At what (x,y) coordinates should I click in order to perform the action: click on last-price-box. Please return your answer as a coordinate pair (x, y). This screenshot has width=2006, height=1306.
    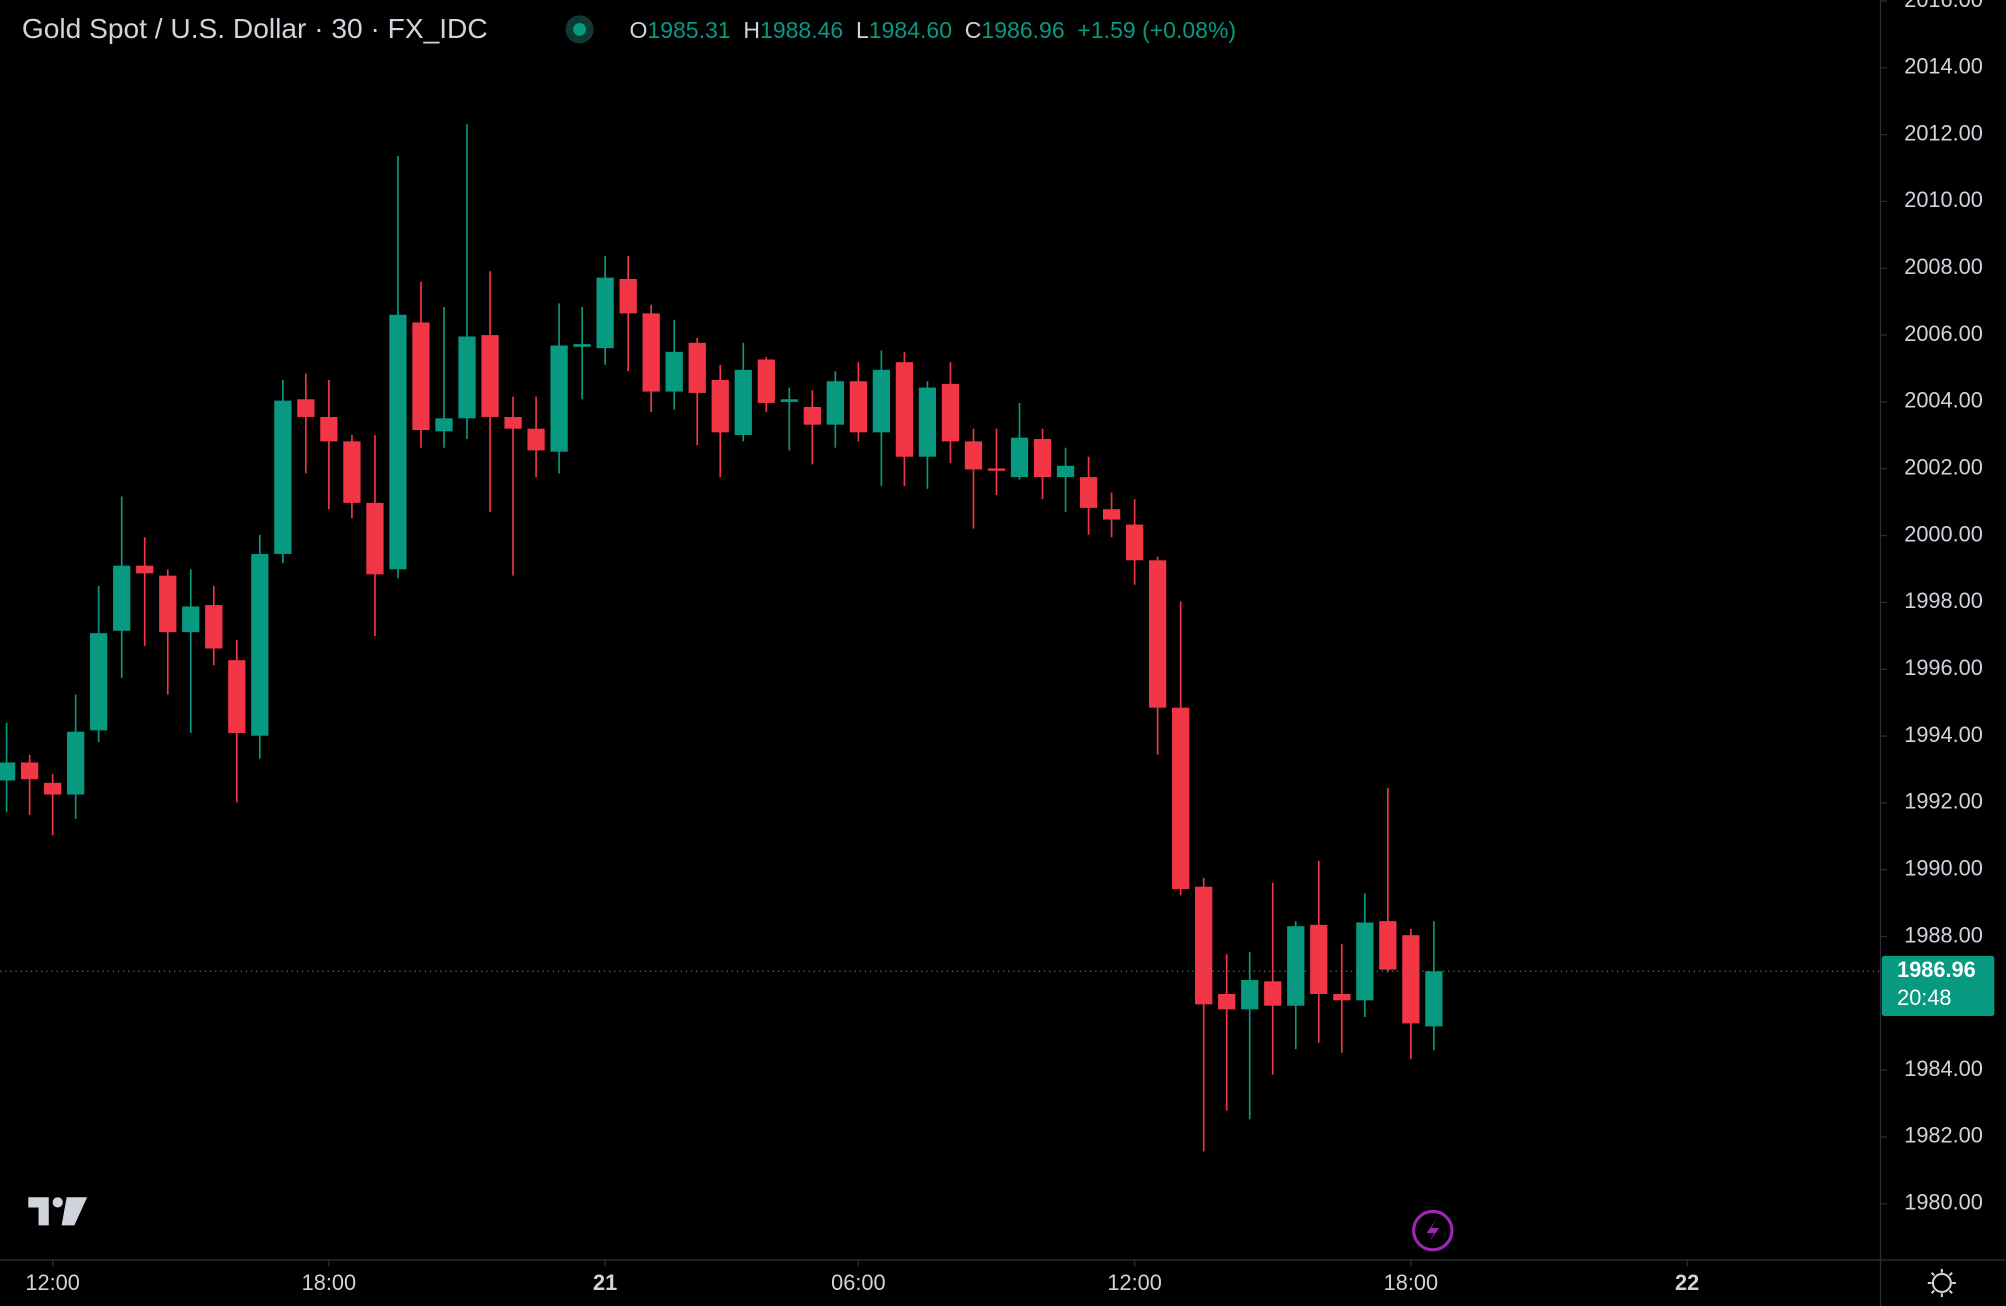
    Looking at the image, I should click on (1938, 986).